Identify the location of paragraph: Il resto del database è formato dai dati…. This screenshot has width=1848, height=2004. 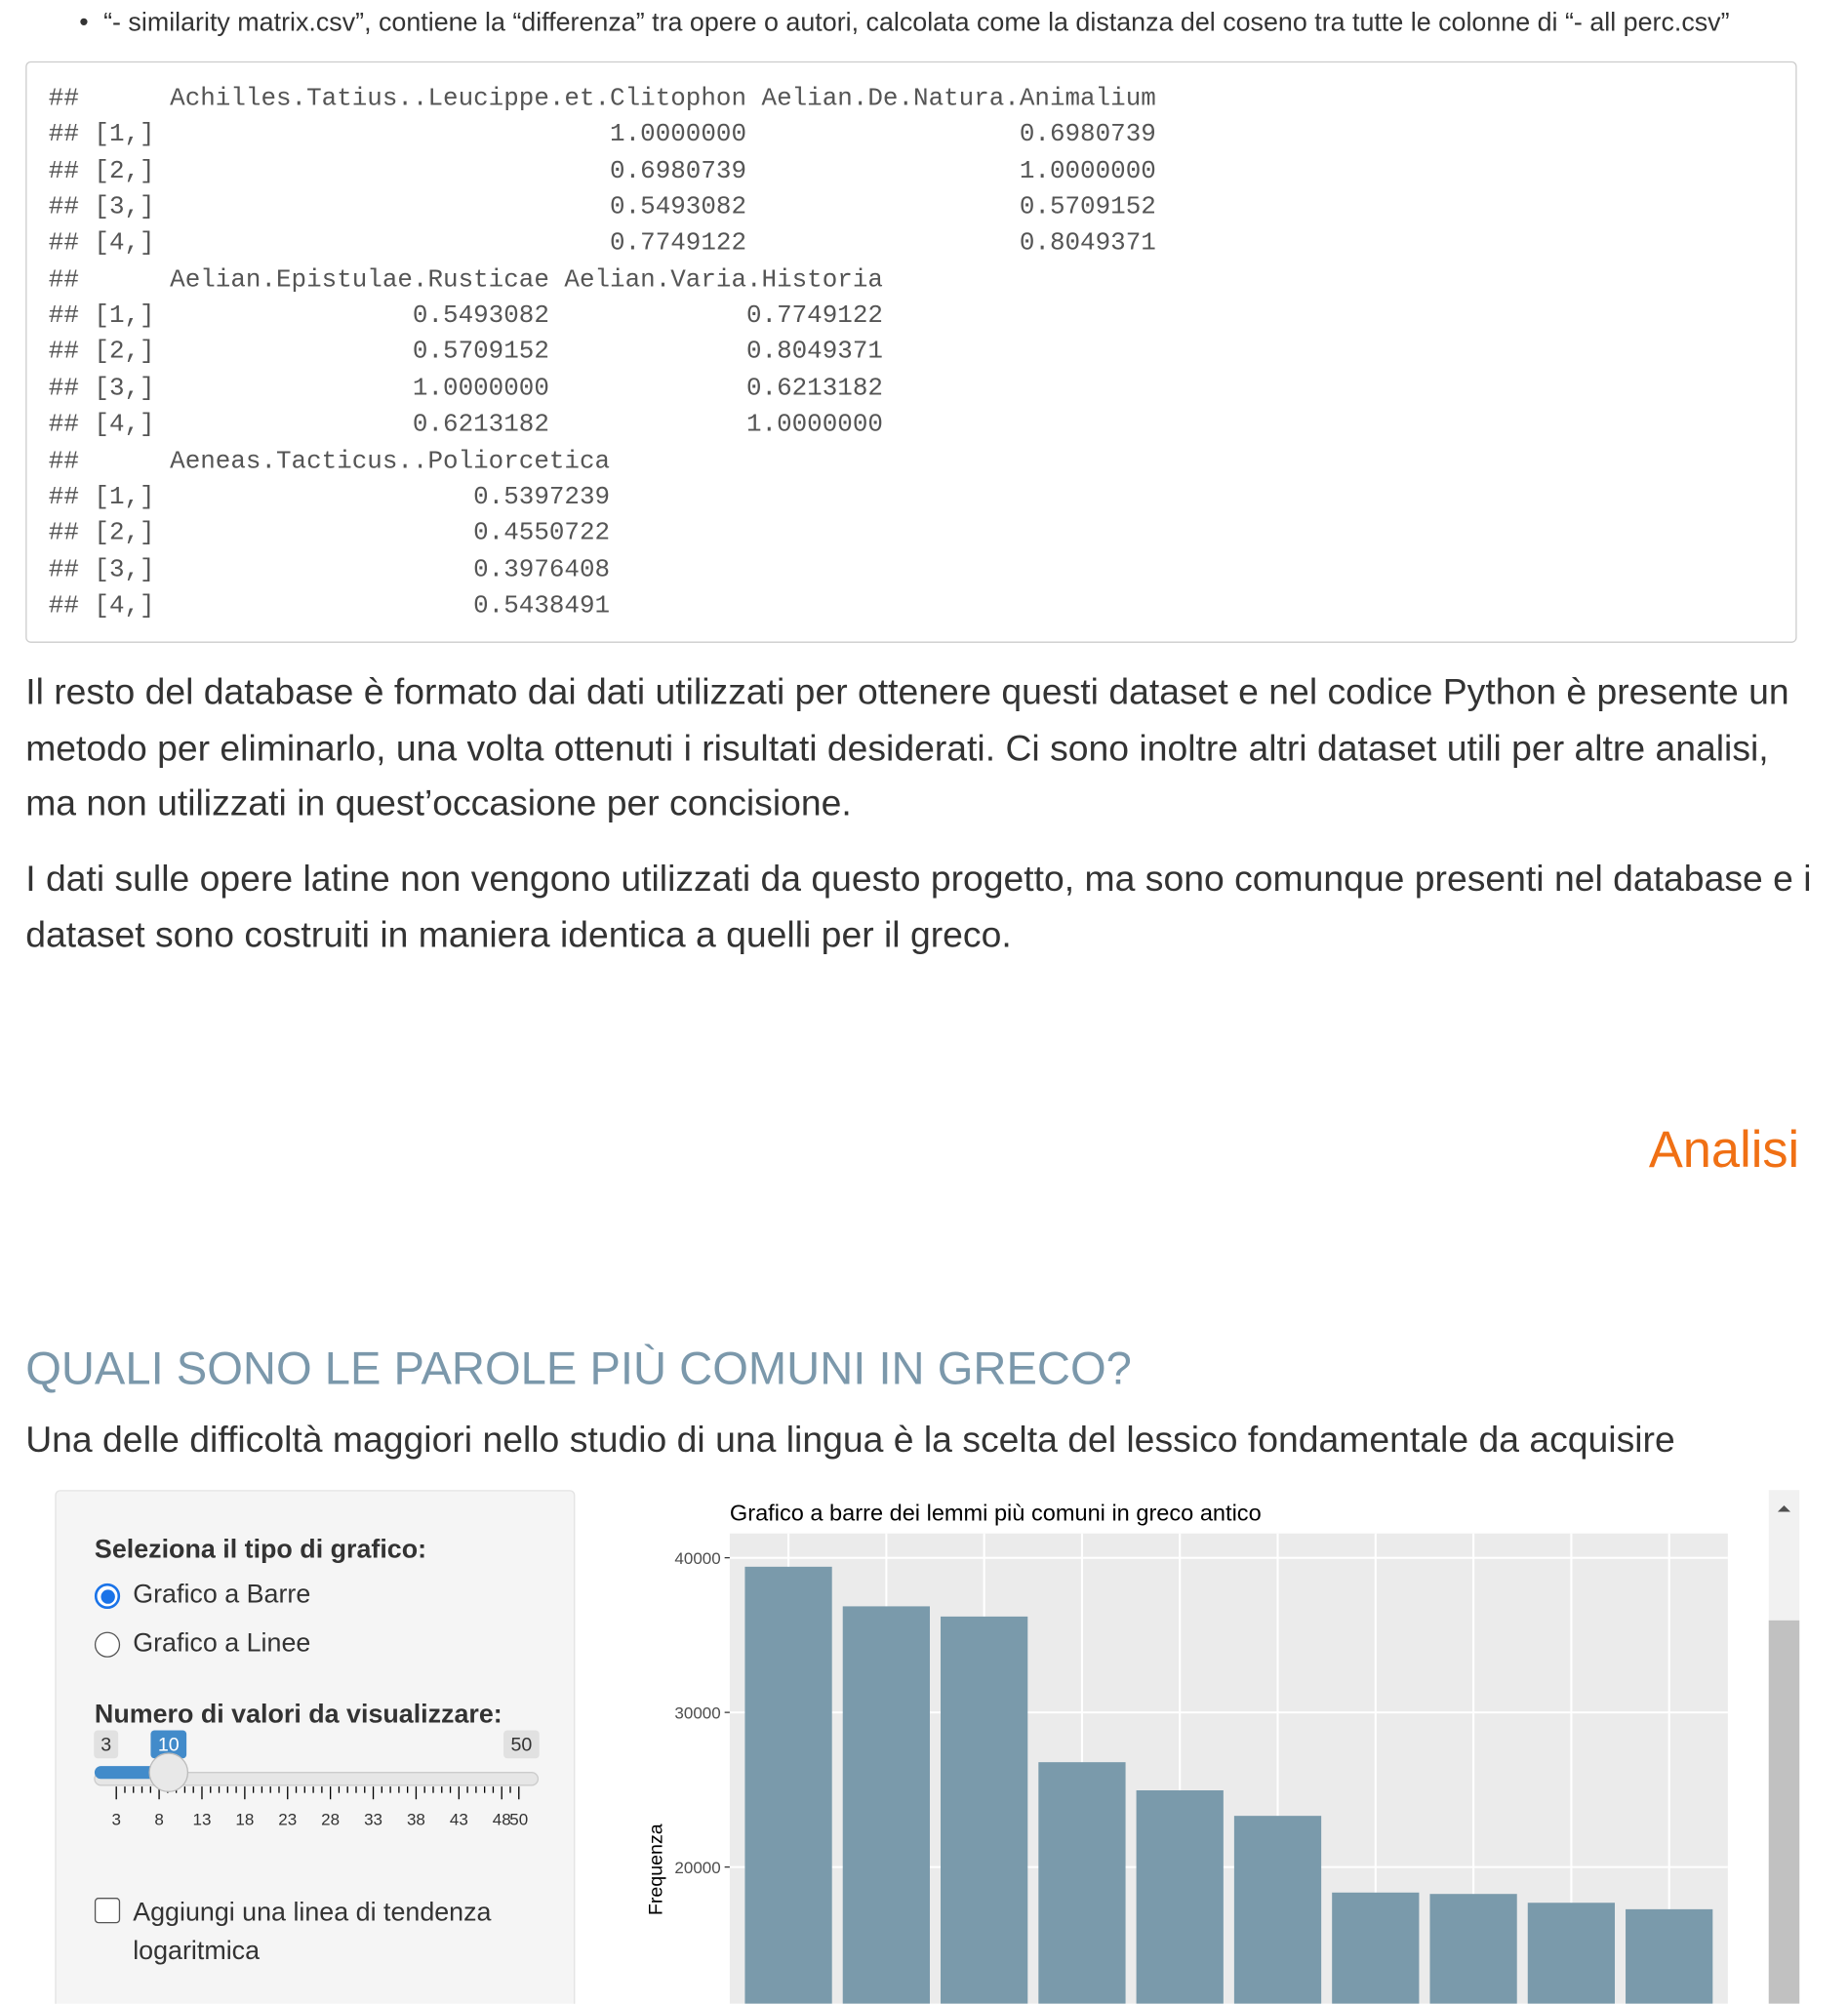
(907, 747).